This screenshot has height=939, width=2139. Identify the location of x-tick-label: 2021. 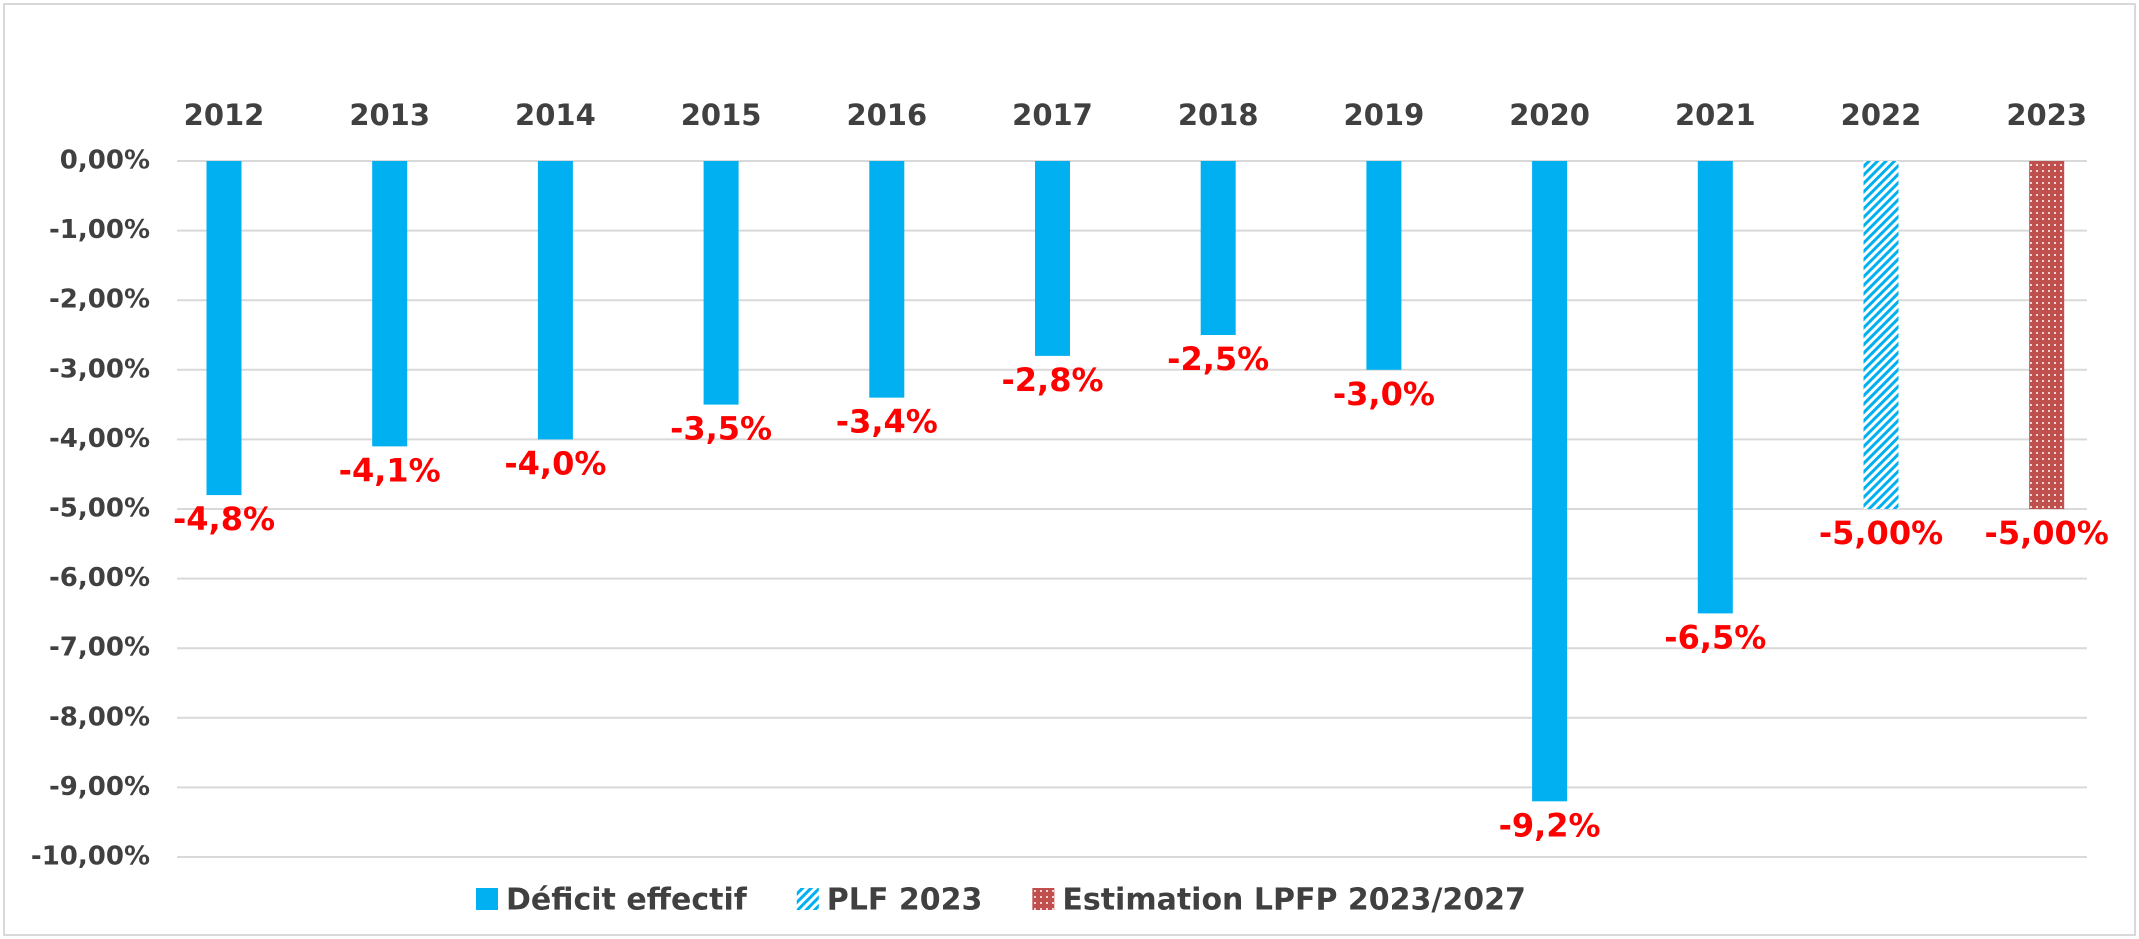
(1715, 115).